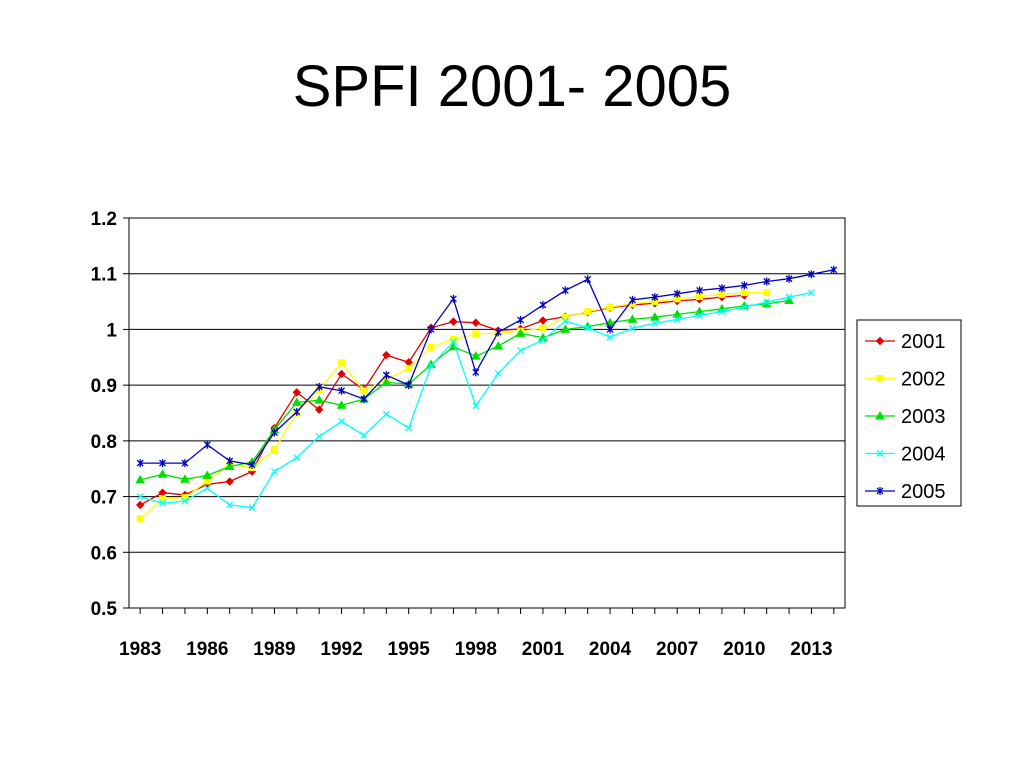 The height and width of the screenshot is (768, 1024). I want to click on legend-label-2001: 2001, so click(923, 342).